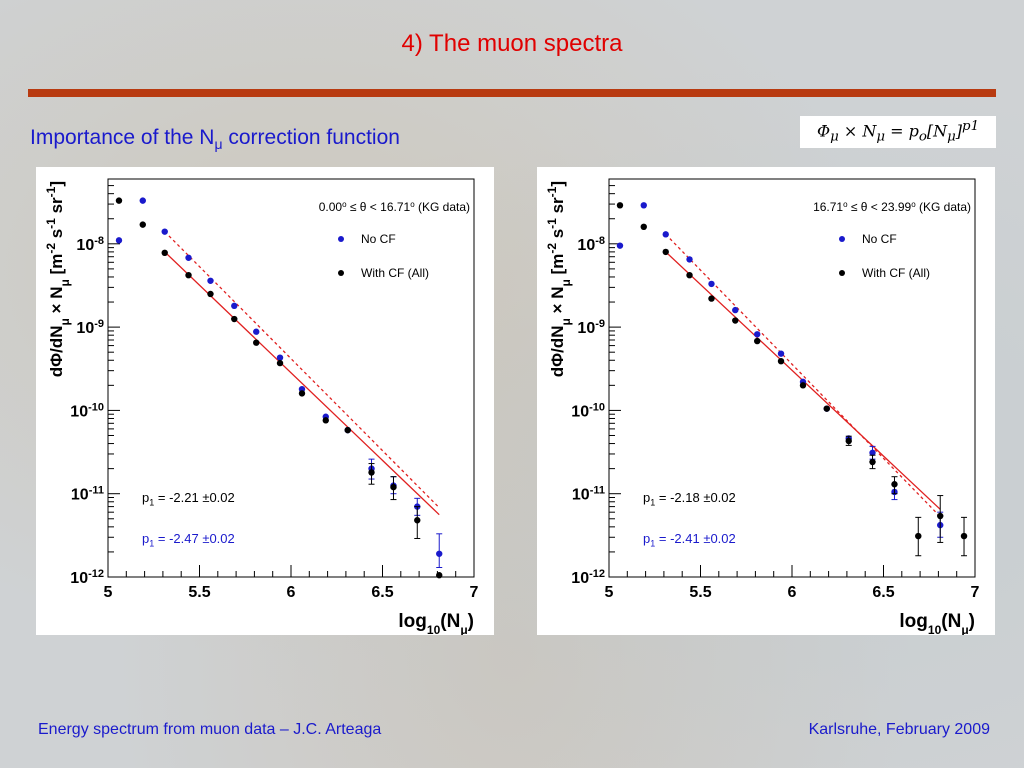 This screenshot has width=1024, height=768. Describe the element at coordinates (188, 499) in the screenshot. I see `fit-result-black: p1 = -2.21 ±0.02` at that location.